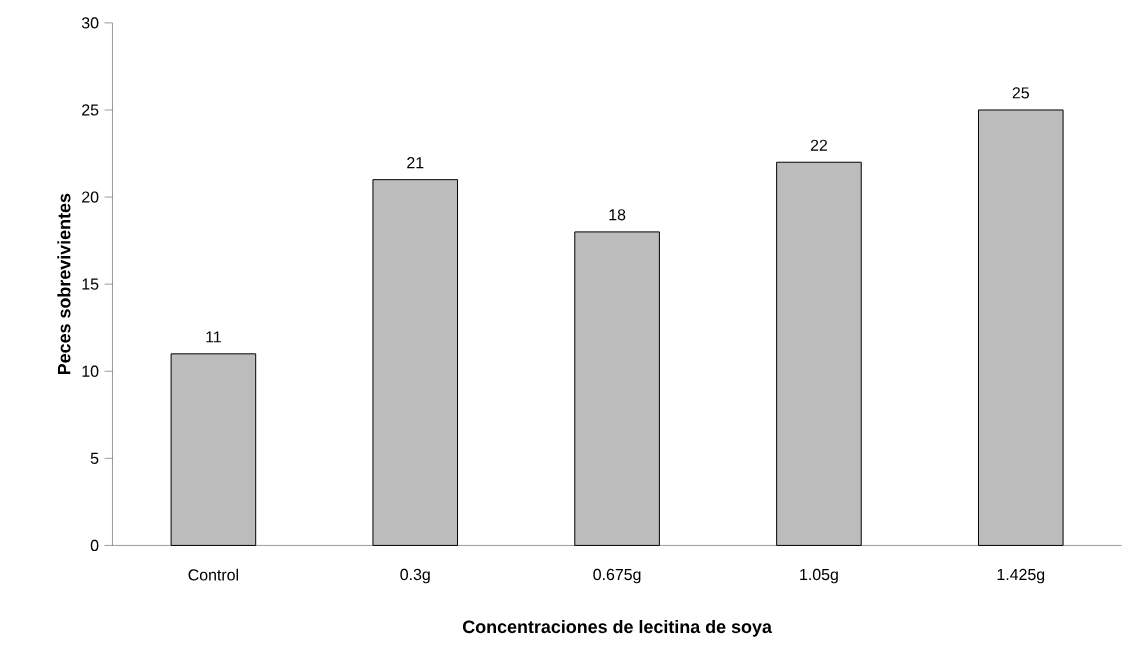  What do you see at coordinates (415, 576) in the screenshot?
I see `x-tick-label: 0.3g` at bounding box center [415, 576].